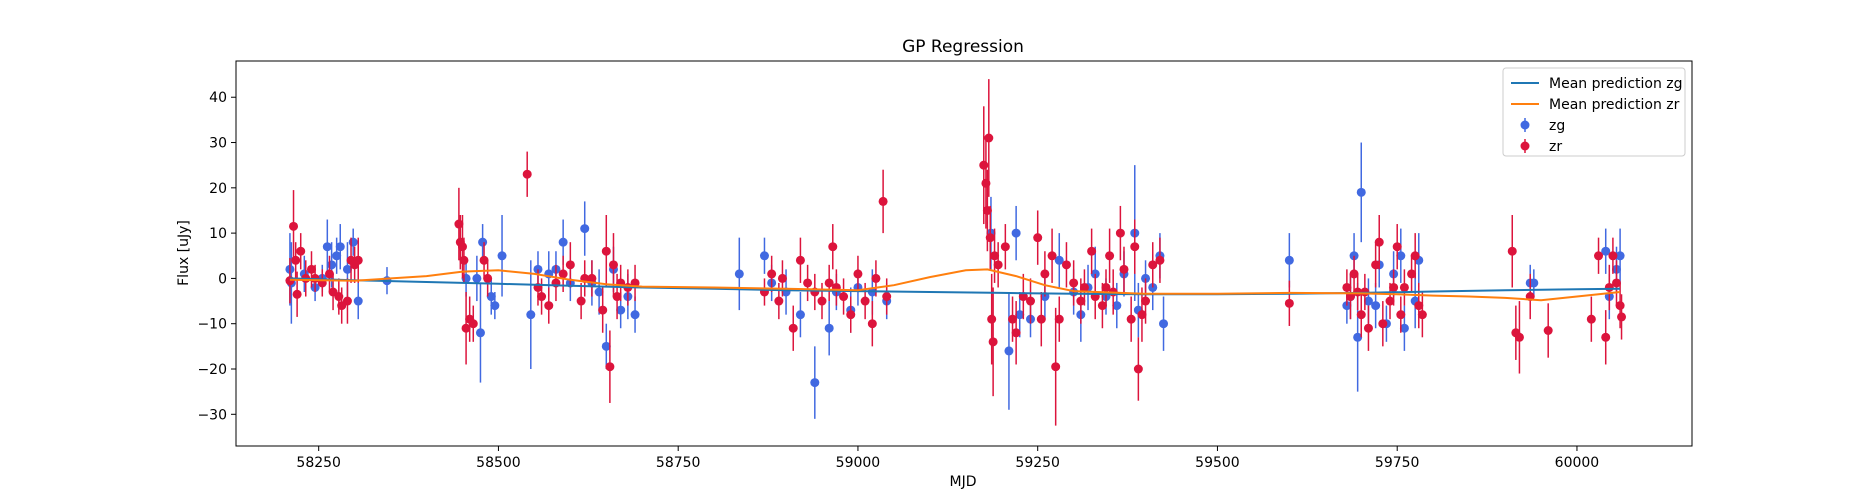 The image size is (1875, 500). What do you see at coordinates (1525, 146) in the screenshot?
I see `legend-point-swatch` at bounding box center [1525, 146].